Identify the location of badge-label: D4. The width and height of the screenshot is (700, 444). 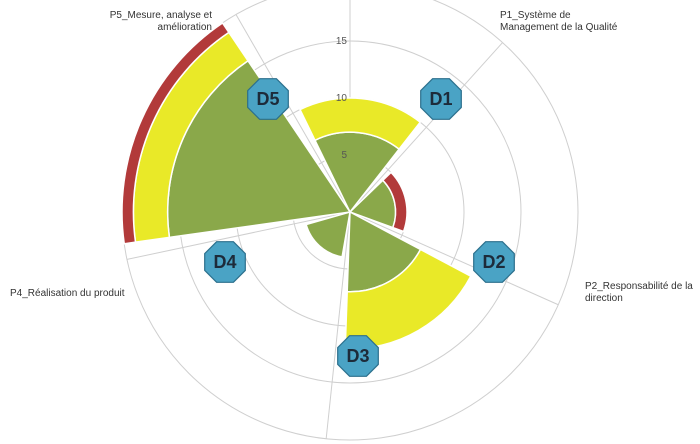
(224, 262).